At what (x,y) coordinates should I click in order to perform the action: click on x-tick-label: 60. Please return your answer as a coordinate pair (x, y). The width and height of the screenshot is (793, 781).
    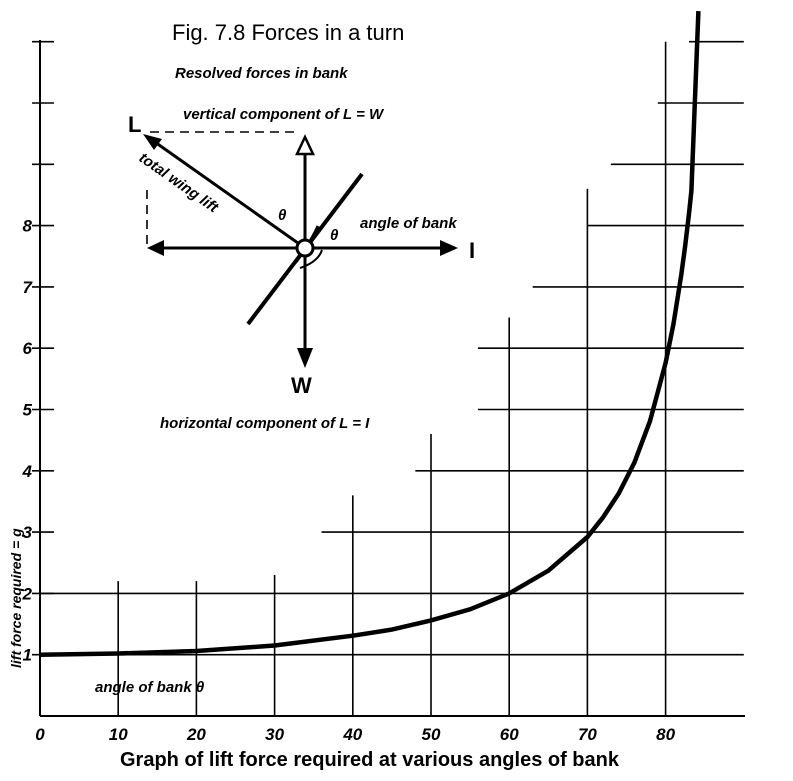
    Looking at the image, I should click on (509, 734).